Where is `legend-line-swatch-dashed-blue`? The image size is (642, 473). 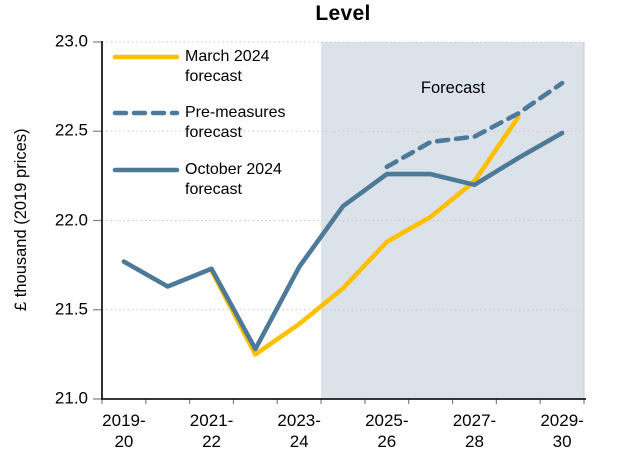 legend-line-swatch-dashed-blue is located at coordinates (146, 113).